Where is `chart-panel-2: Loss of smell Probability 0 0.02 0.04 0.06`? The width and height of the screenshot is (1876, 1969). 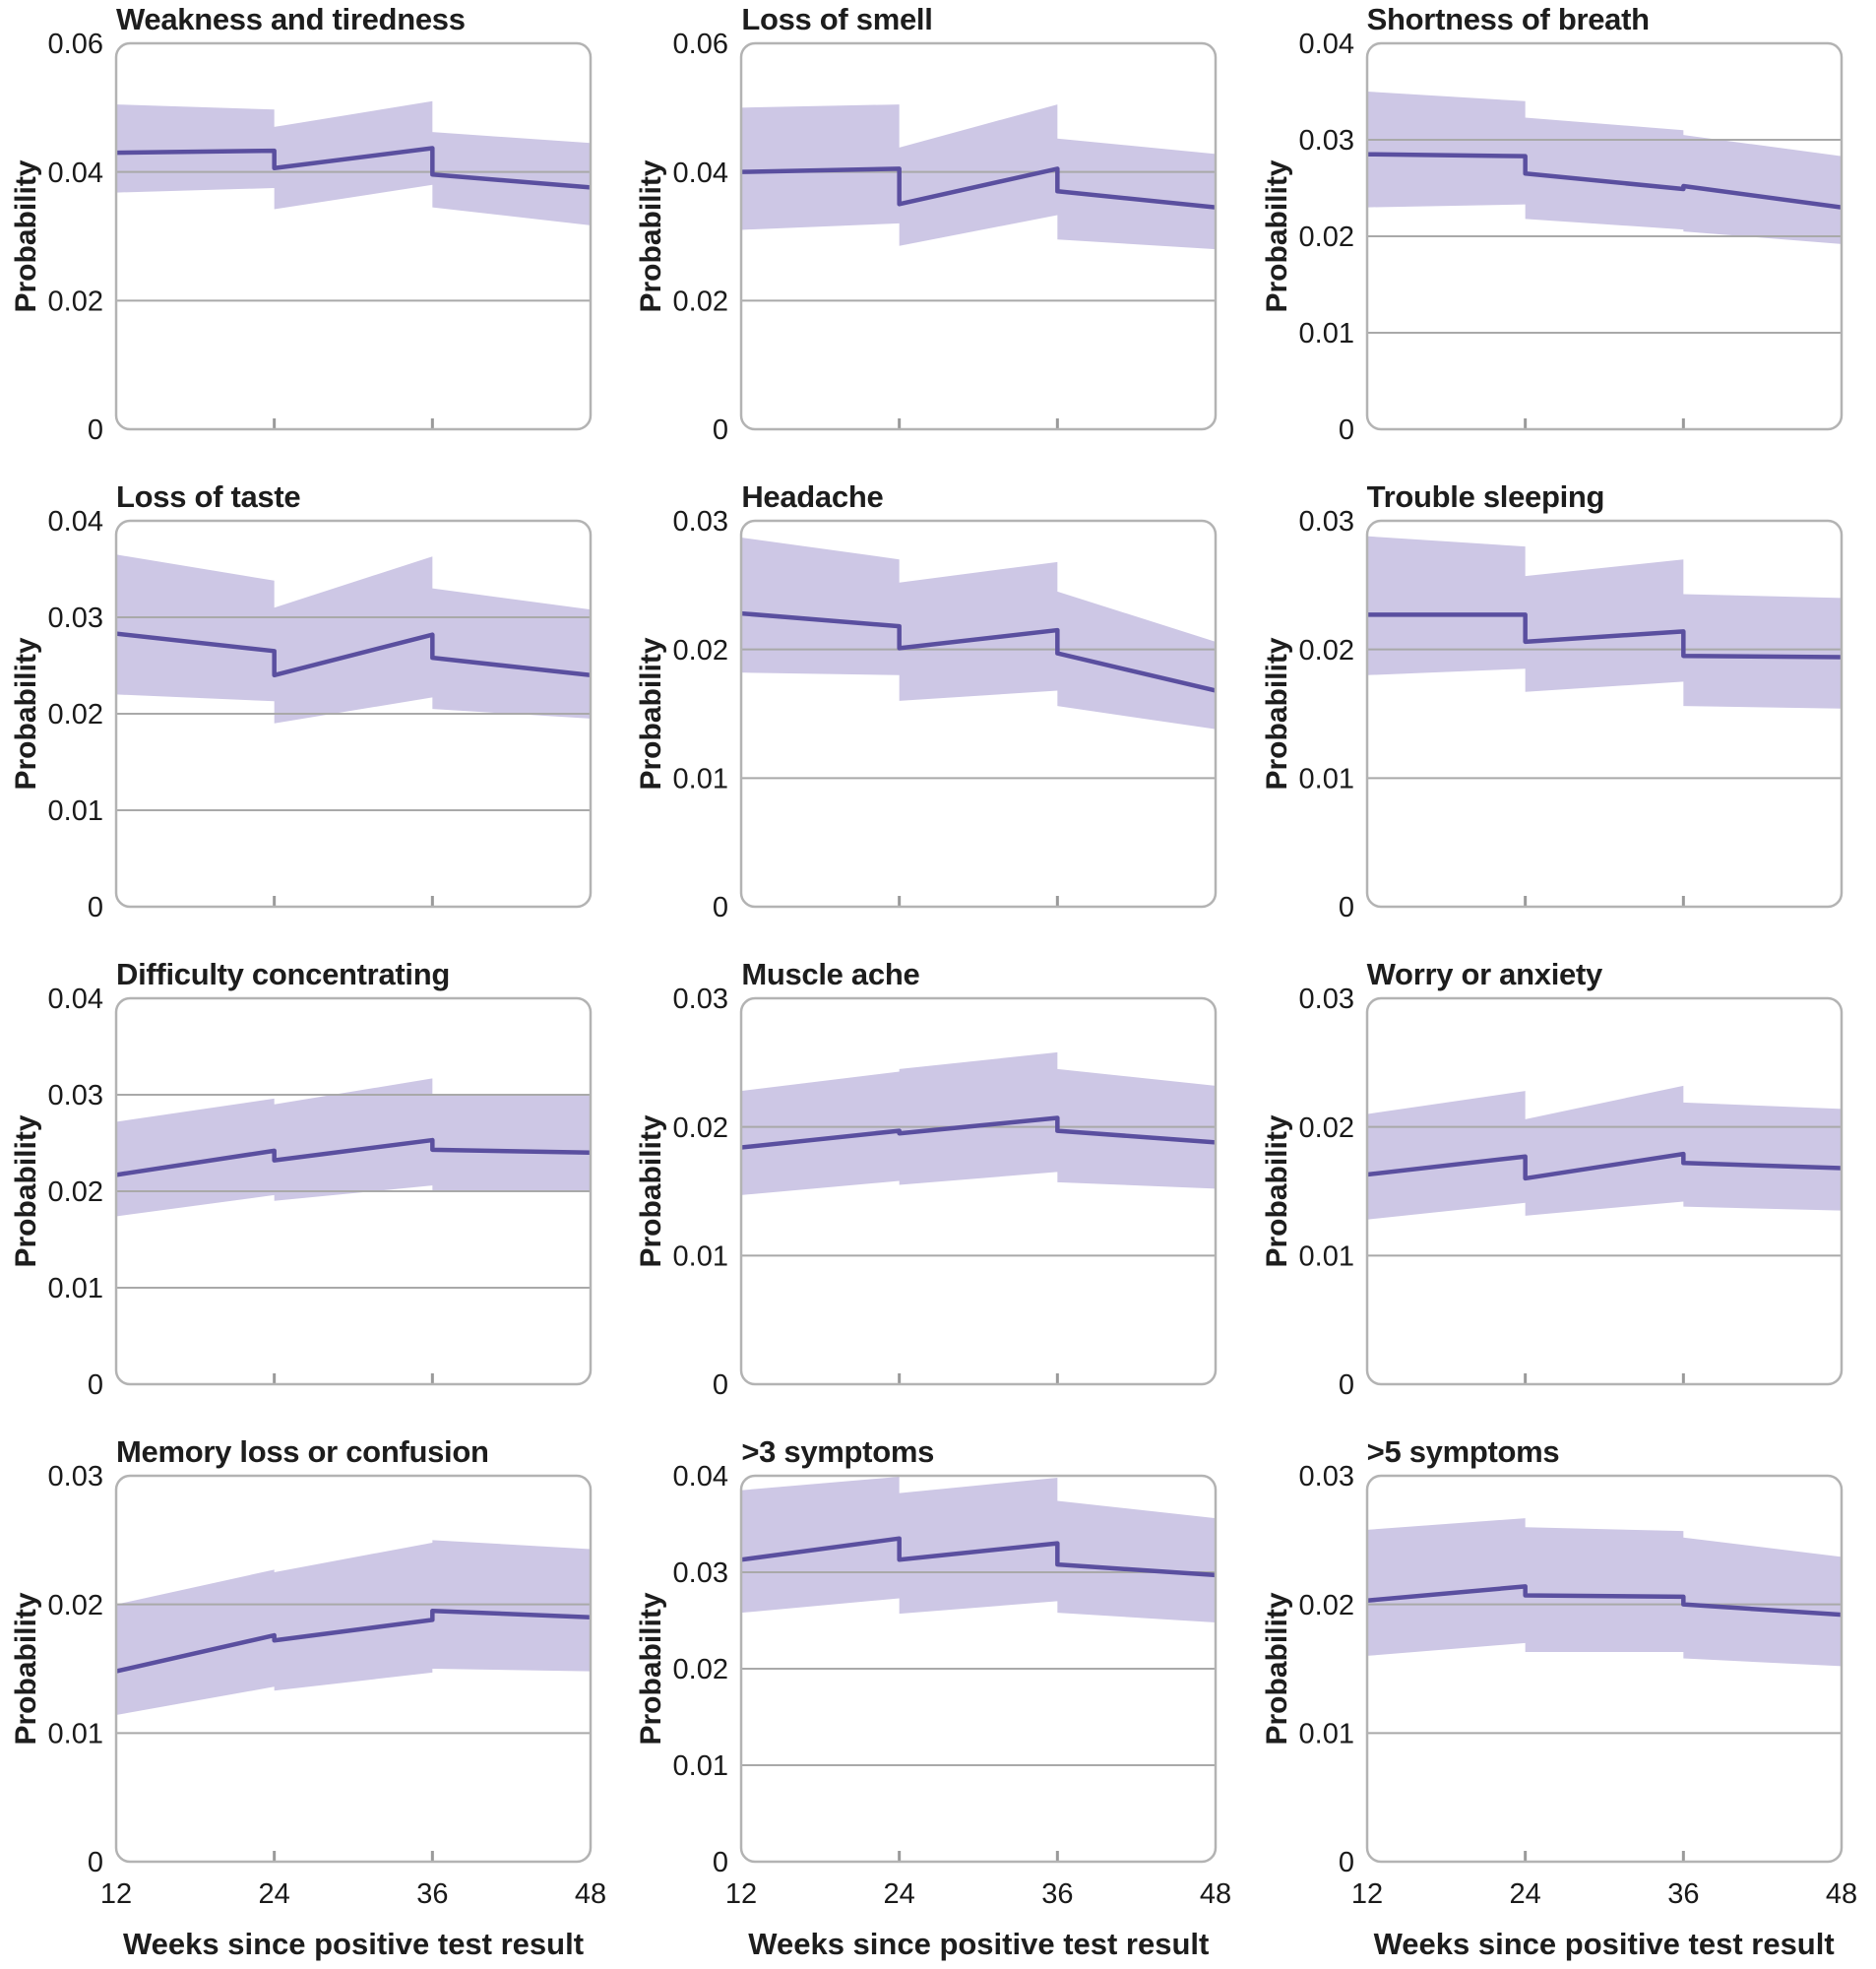 chart-panel-2: Loss of smell Probability 0 0.02 0.04 0.06 is located at coordinates (937, 238).